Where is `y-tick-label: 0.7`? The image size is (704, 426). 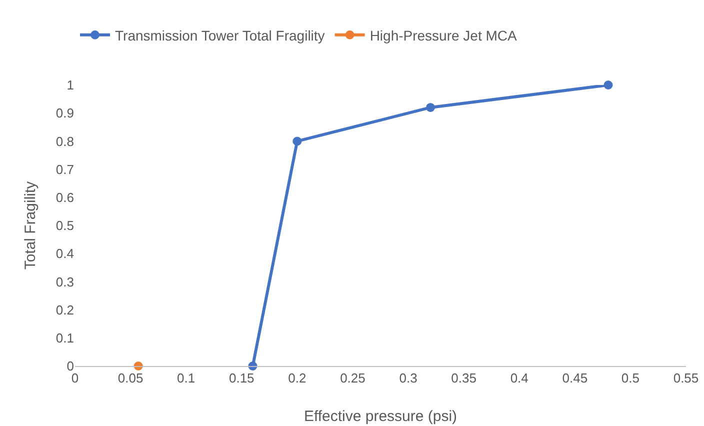 y-tick-label: 0.7 is located at coordinates (65, 169).